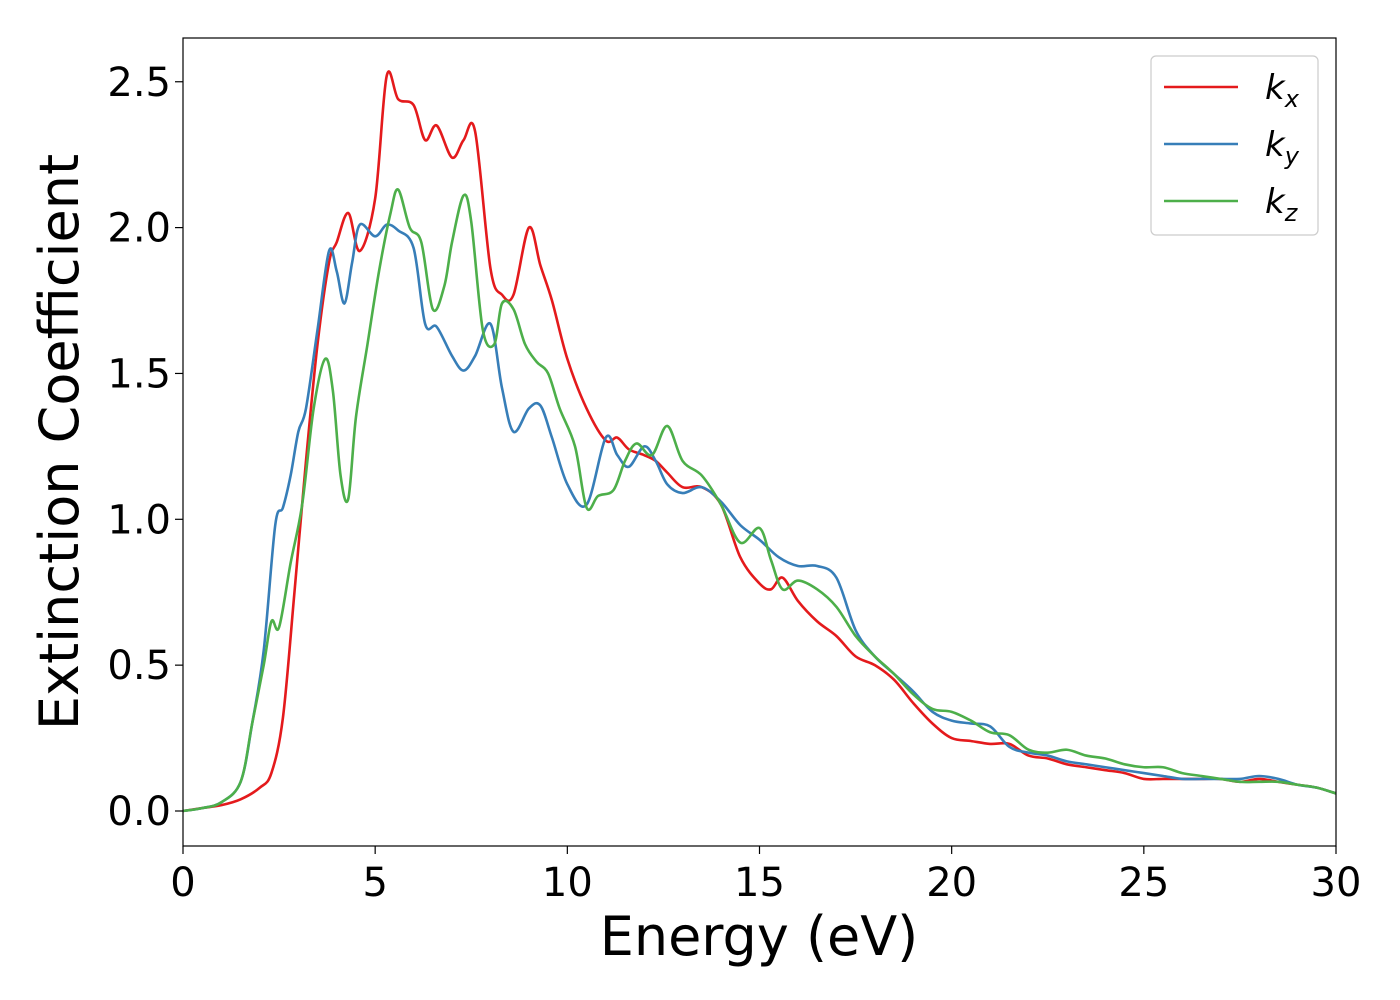 The width and height of the screenshot is (1400, 1000). I want to click on legend-label-y: ky, so click(1282, 147).